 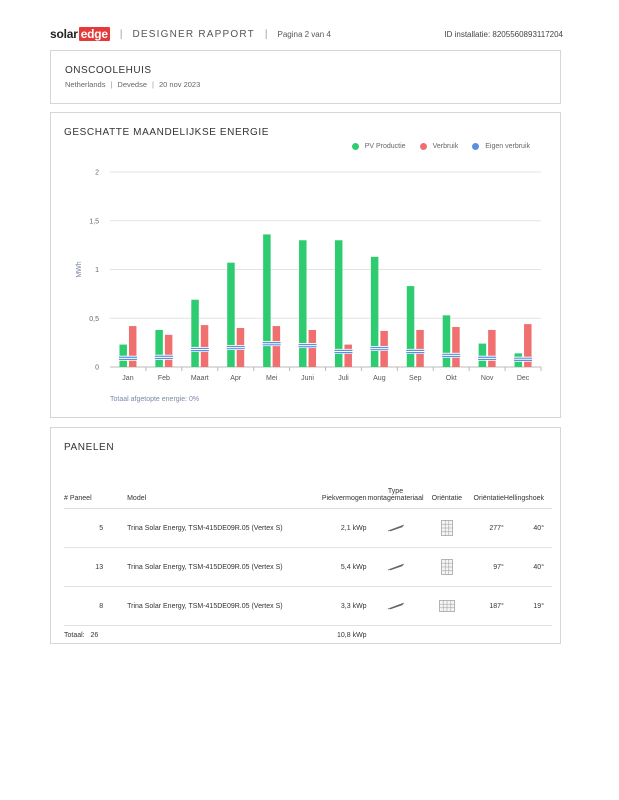 What do you see at coordinates (89, 447) in the screenshot?
I see `panels-title: PANELEN` at bounding box center [89, 447].